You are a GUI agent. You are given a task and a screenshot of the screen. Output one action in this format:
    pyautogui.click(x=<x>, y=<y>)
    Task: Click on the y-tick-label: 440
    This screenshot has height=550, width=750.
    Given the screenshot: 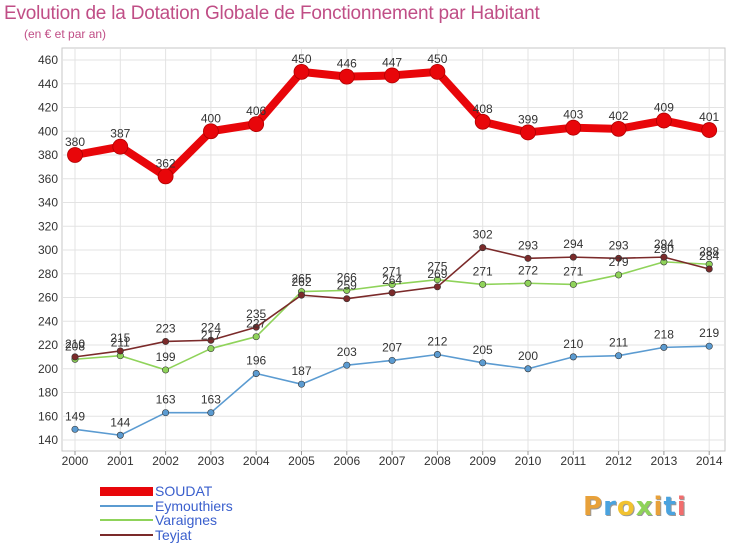 What is the action you would take?
    pyautogui.click(x=48, y=84)
    